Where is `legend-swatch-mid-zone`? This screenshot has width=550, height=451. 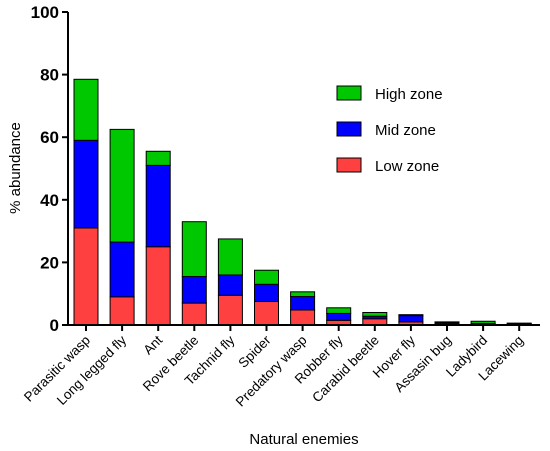 legend-swatch-mid-zone is located at coordinates (349, 129).